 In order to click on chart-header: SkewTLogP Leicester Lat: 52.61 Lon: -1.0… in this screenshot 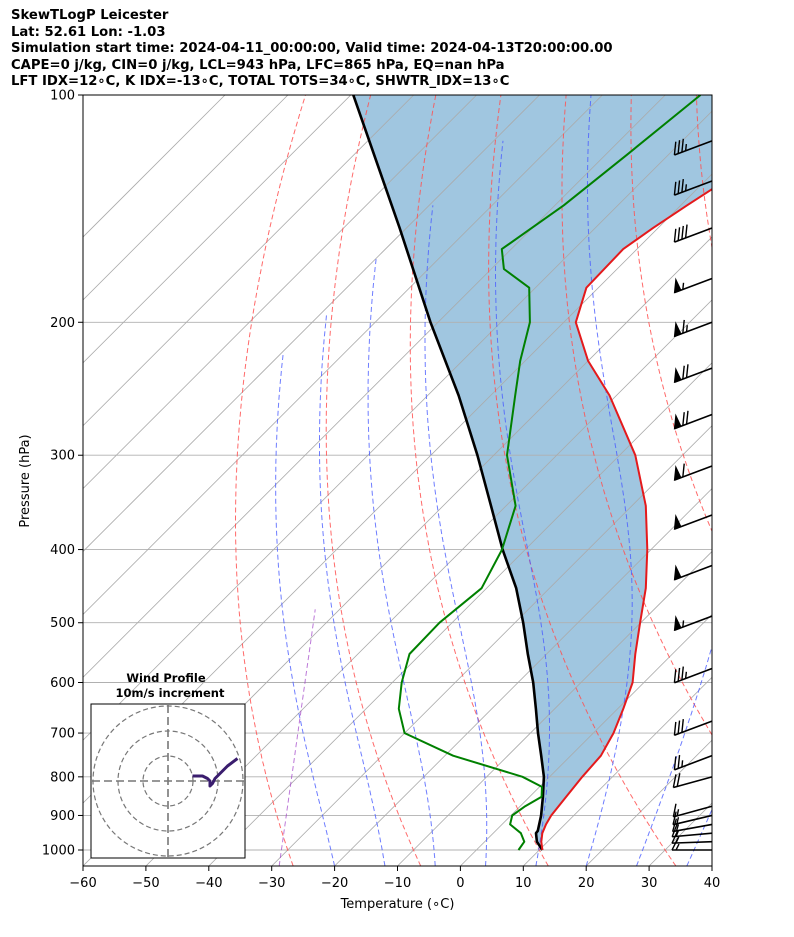, I will do `click(312, 49)`.